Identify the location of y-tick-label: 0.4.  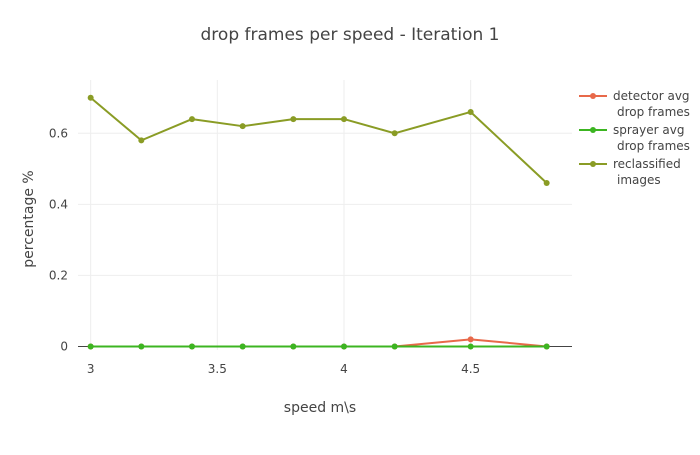
(58, 204).